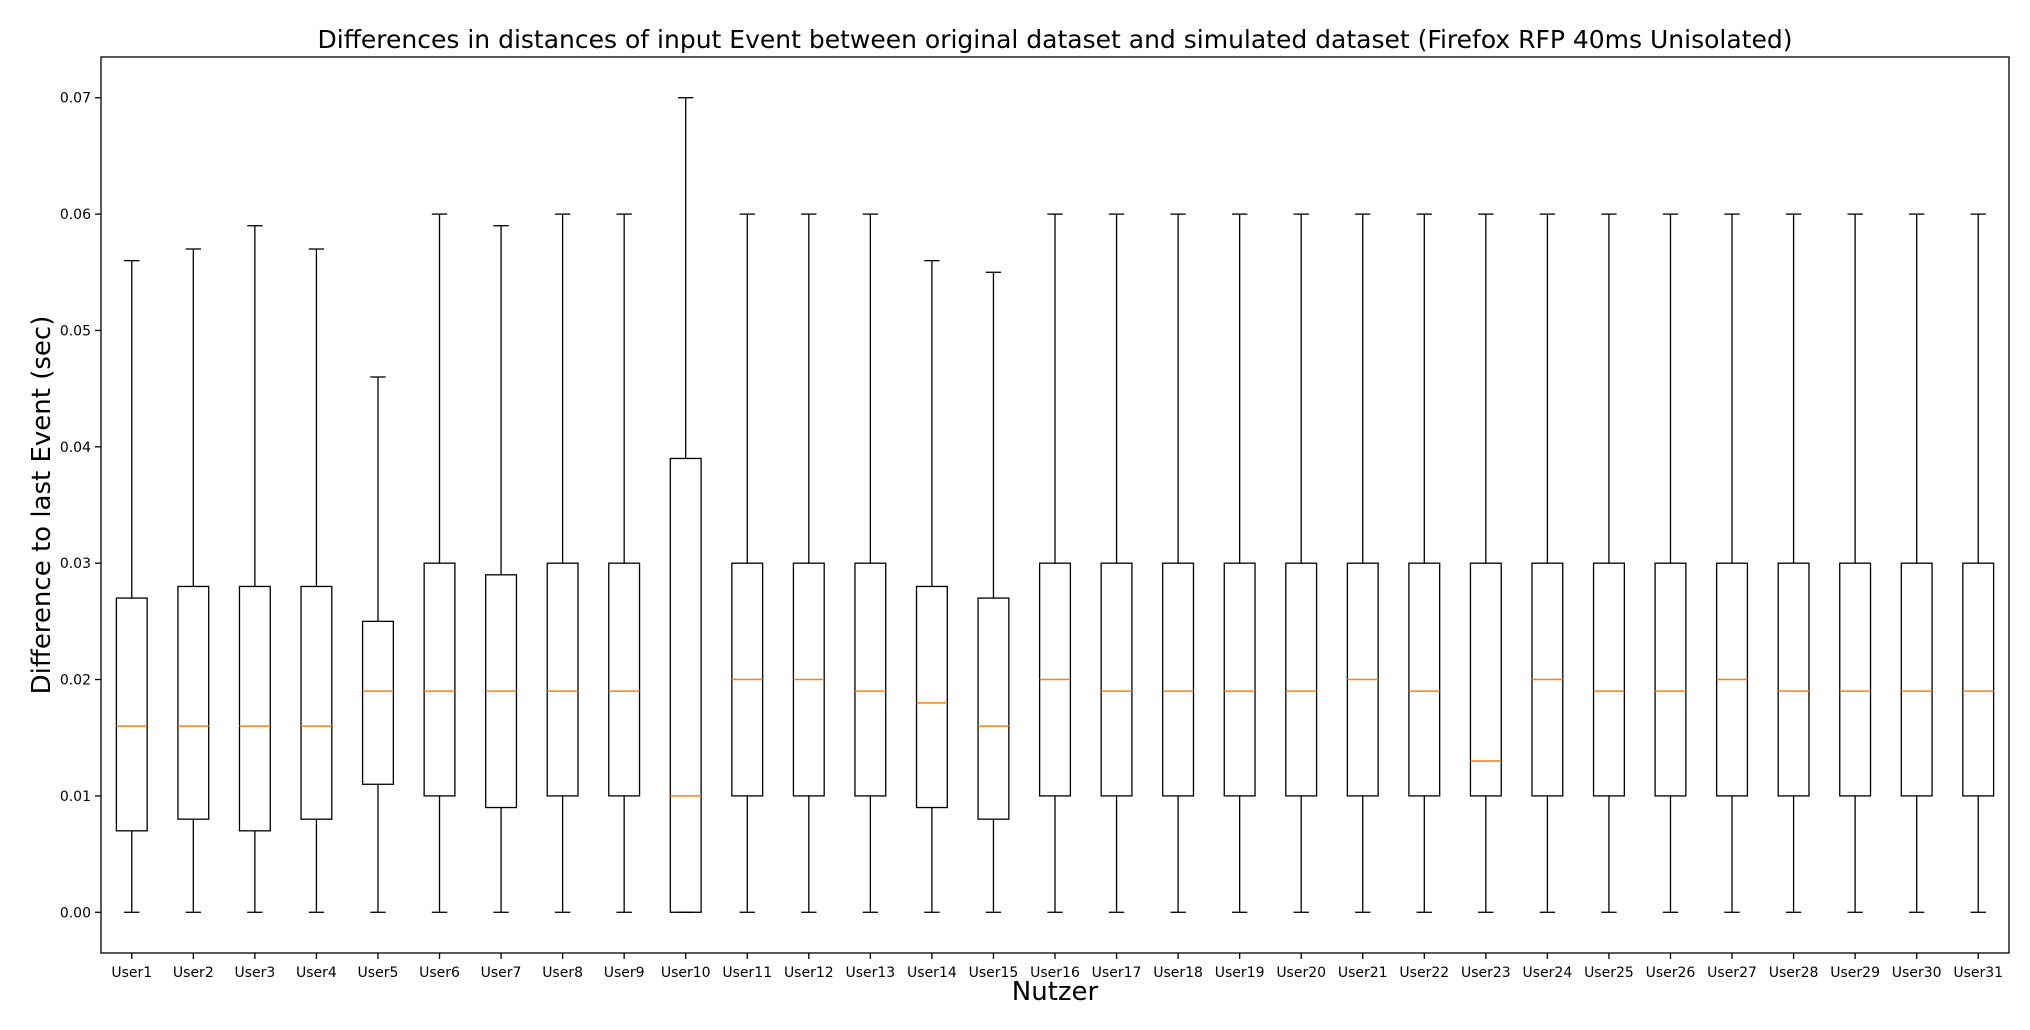 Image resolution: width=2030 pixels, height=1030 pixels. Describe the element at coordinates (316, 973) in the screenshot. I see `x-tick-label: User4` at that location.